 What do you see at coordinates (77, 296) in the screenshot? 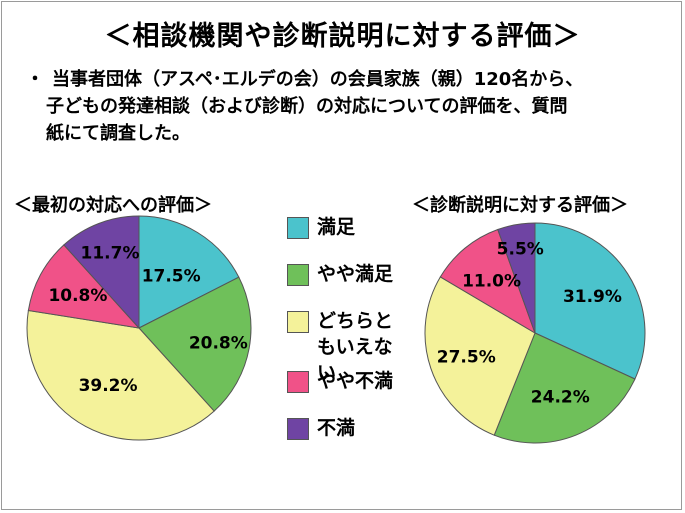
I see `pie-slice-label-3: 10.8%` at bounding box center [77, 296].